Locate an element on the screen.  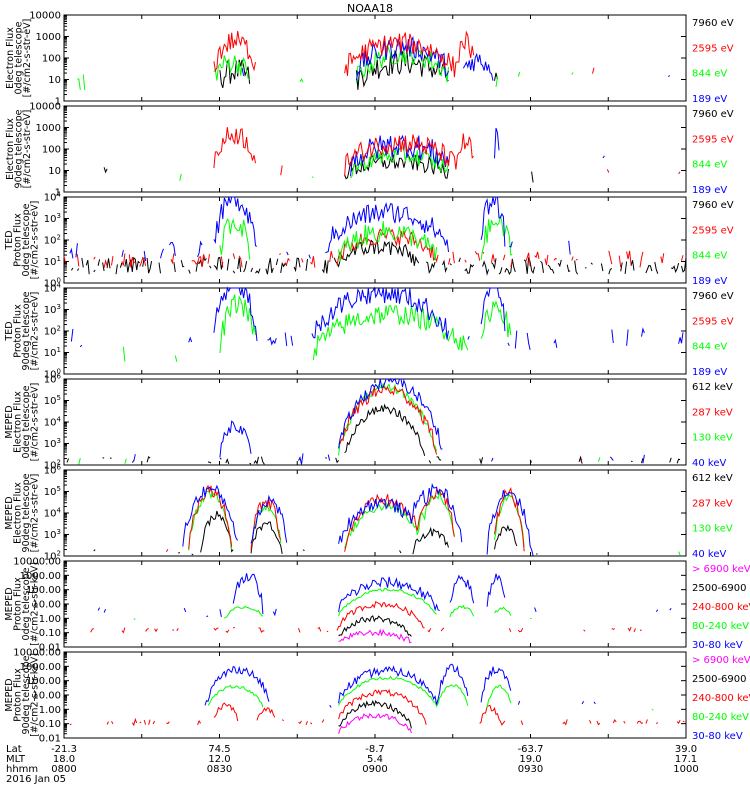
legend-entry: 130 keV is located at coordinates (712, 438).